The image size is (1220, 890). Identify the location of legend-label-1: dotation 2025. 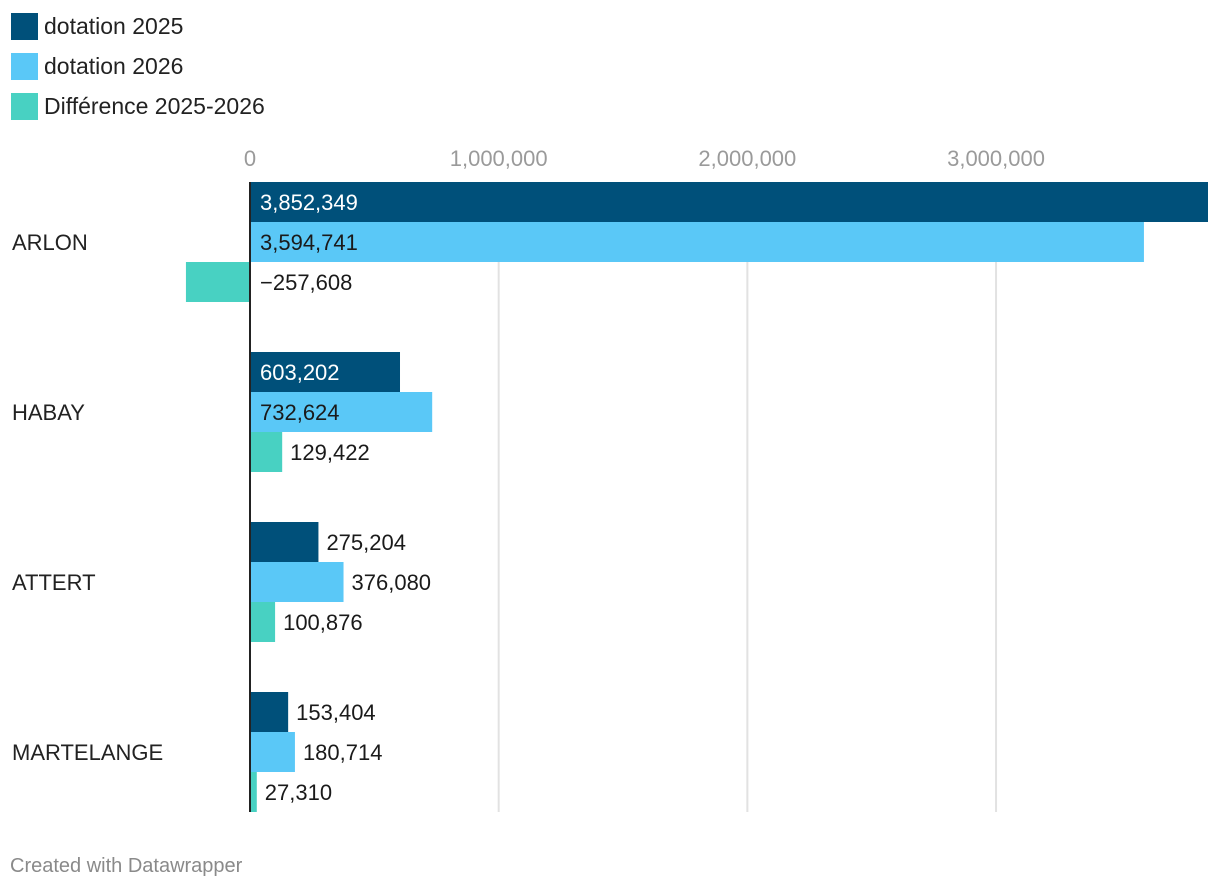
(113, 26).